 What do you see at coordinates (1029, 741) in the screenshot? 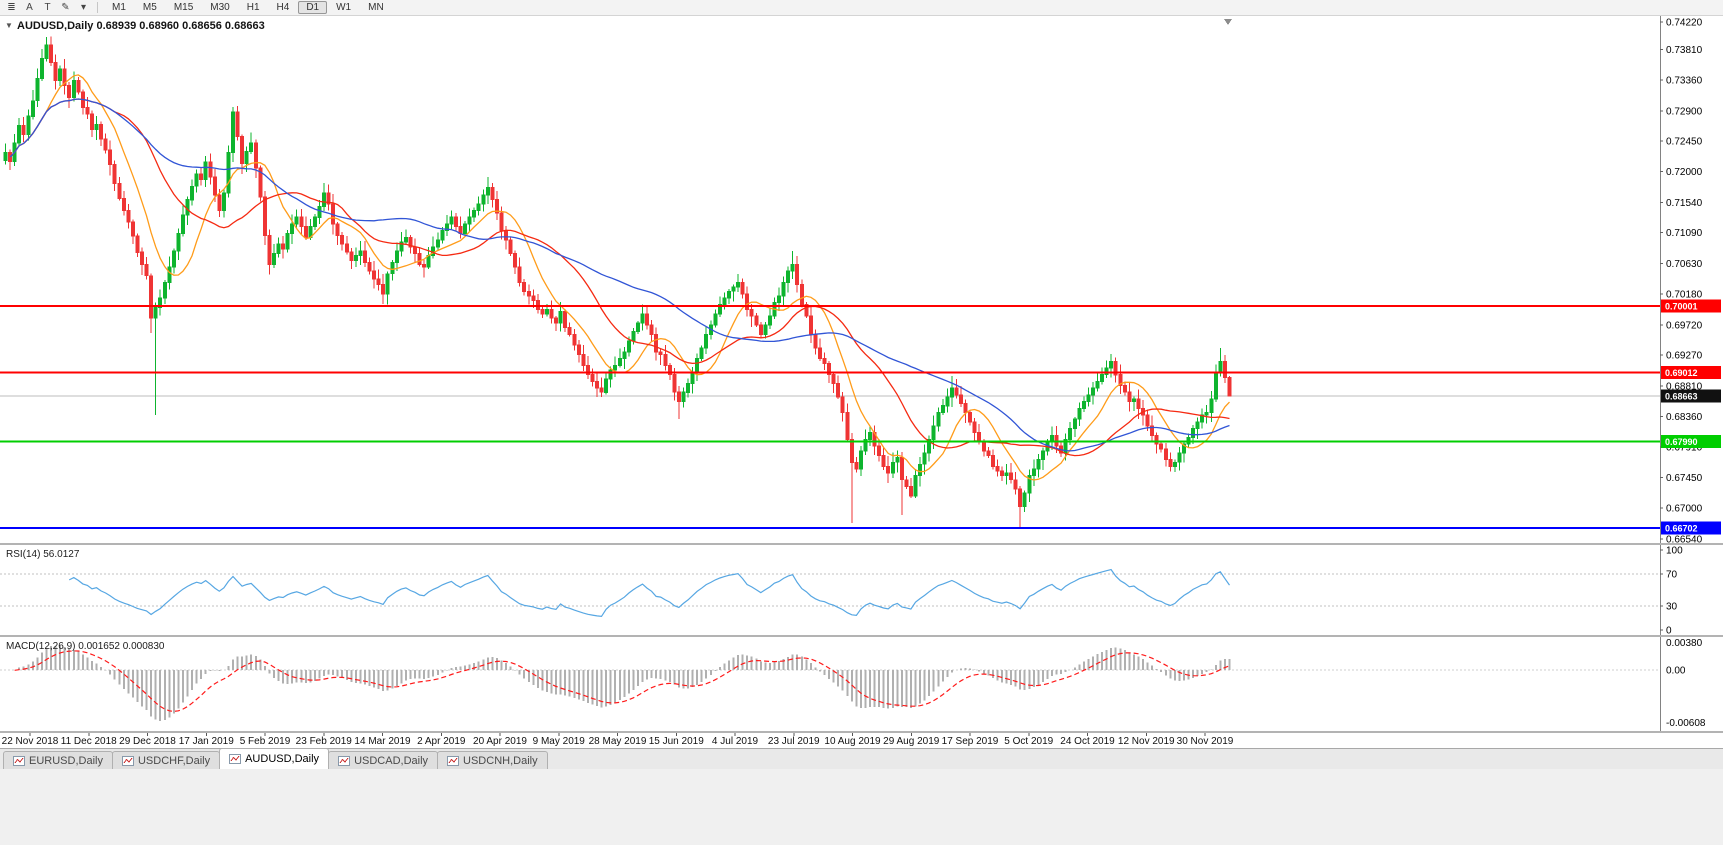
I see `time-axis-label: 5 Oct 2019` at bounding box center [1029, 741].